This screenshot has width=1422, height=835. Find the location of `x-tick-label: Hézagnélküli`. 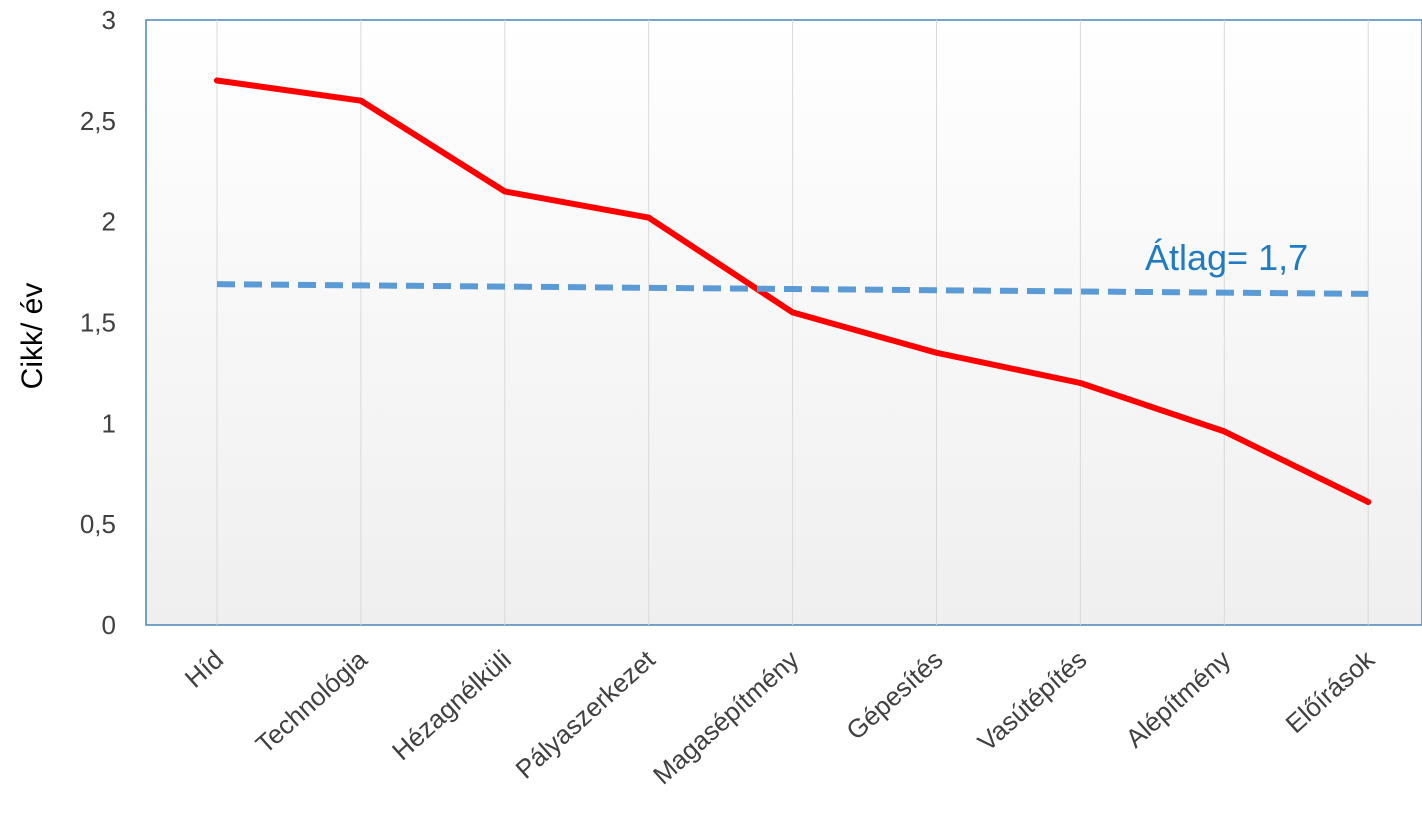

x-tick-label: Hézagnélküli is located at coordinates (451, 705).